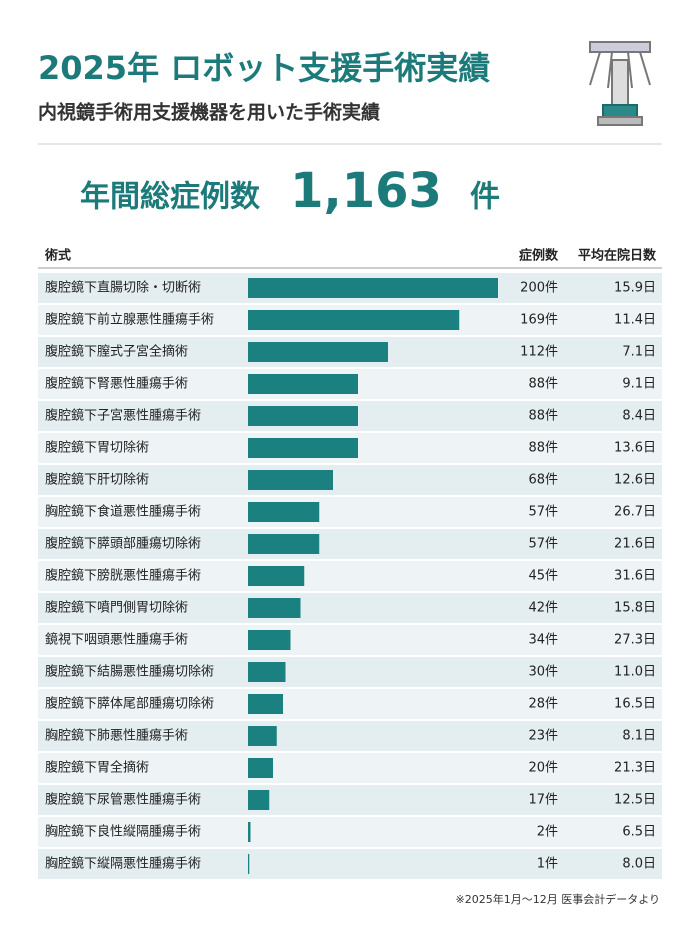 This screenshot has height=938, width=700. What do you see at coordinates (639, 416) in the screenshot?
I see `days: 8.4日` at bounding box center [639, 416].